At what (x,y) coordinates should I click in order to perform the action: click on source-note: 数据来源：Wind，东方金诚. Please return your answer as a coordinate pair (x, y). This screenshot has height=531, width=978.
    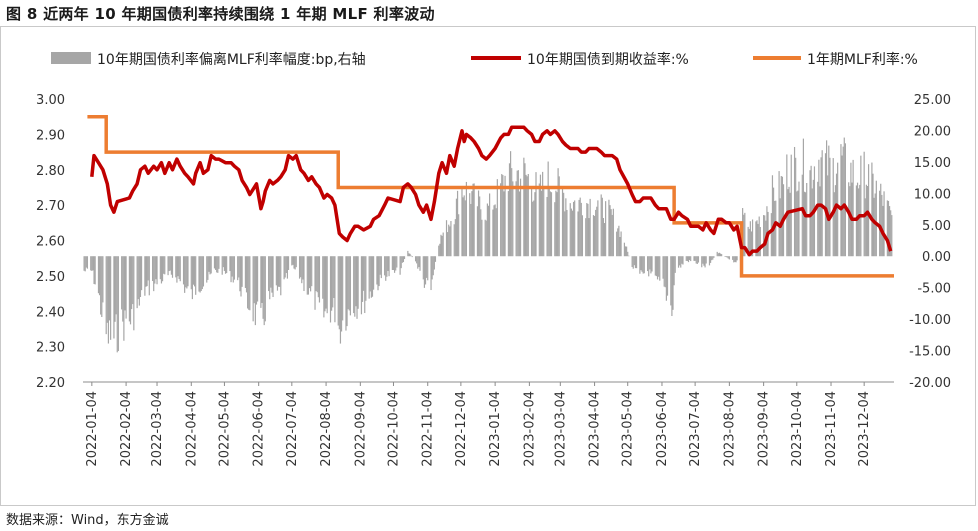
    Looking at the image, I should click on (87, 520).